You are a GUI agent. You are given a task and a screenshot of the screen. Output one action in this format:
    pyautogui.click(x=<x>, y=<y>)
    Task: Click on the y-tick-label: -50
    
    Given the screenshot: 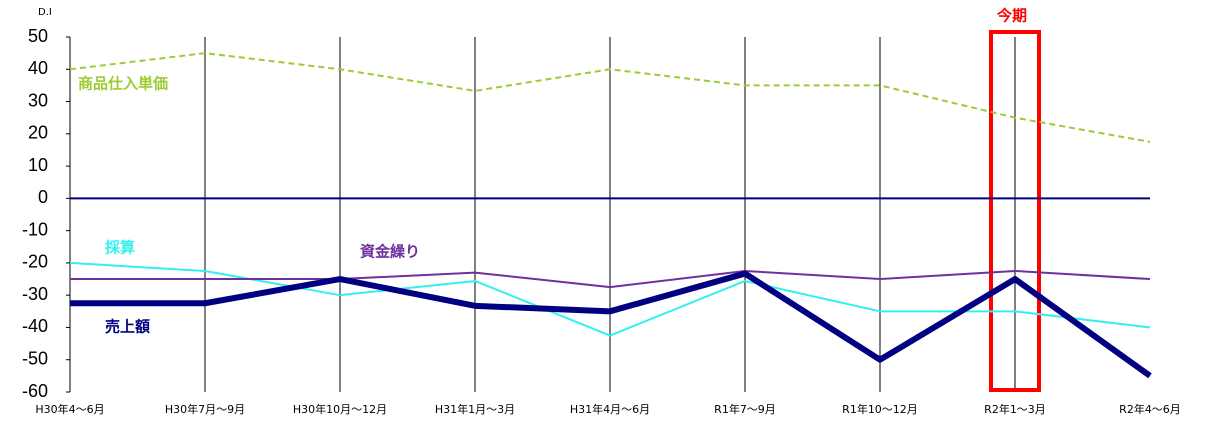 What is the action you would take?
    pyautogui.click(x=35, y=358)
    